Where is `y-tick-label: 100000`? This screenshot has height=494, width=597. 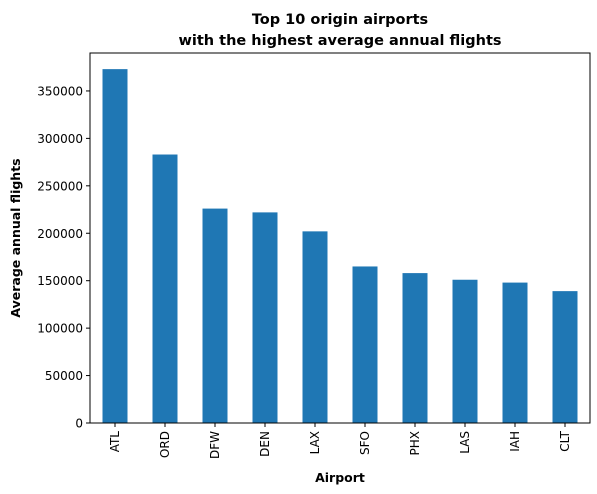 y-tick-label: 100000 is located at coordinates (60, 329).